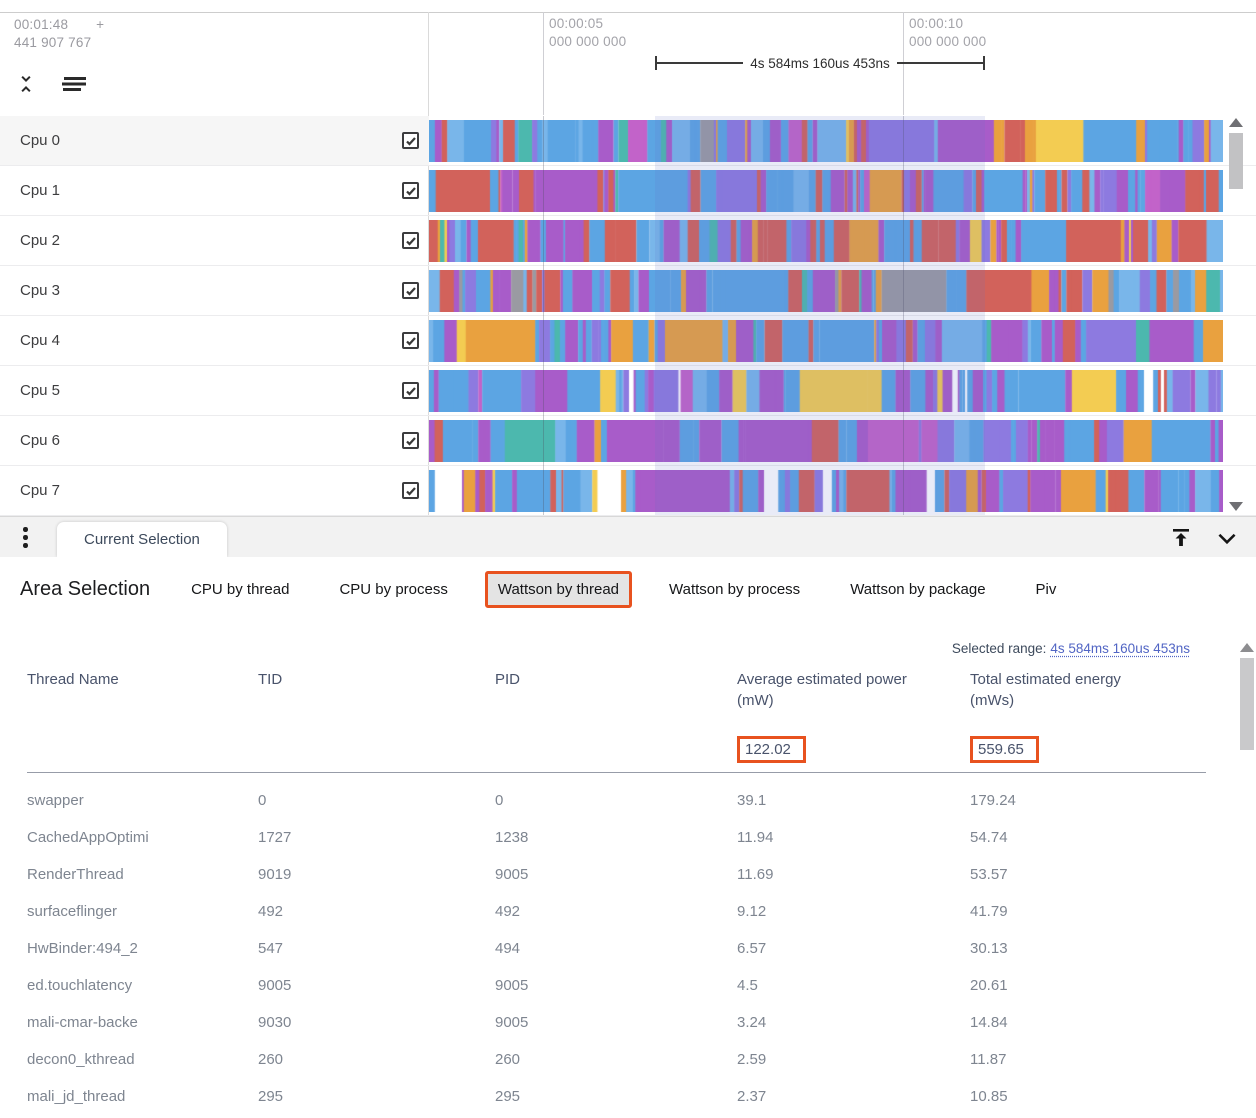 This screenshot has width=1256, height=1118. What do you see at coordinates (40, 490) in the screenshot?
I see `track-name: Cpu 7` at bounding box center [40, 490].